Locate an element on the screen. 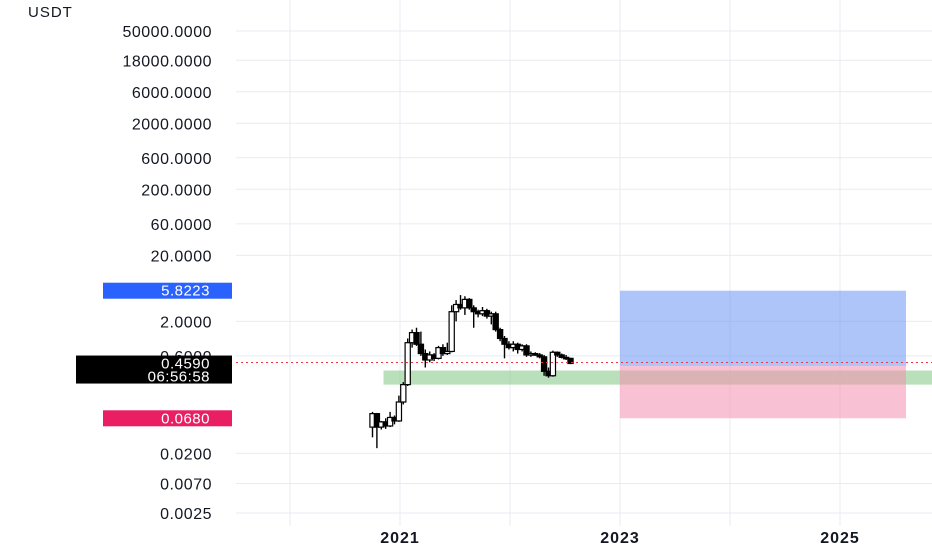 This screenshot has width=932, height=550. y-tick-label: 18000.0000 is located at coordinates (167, 61).